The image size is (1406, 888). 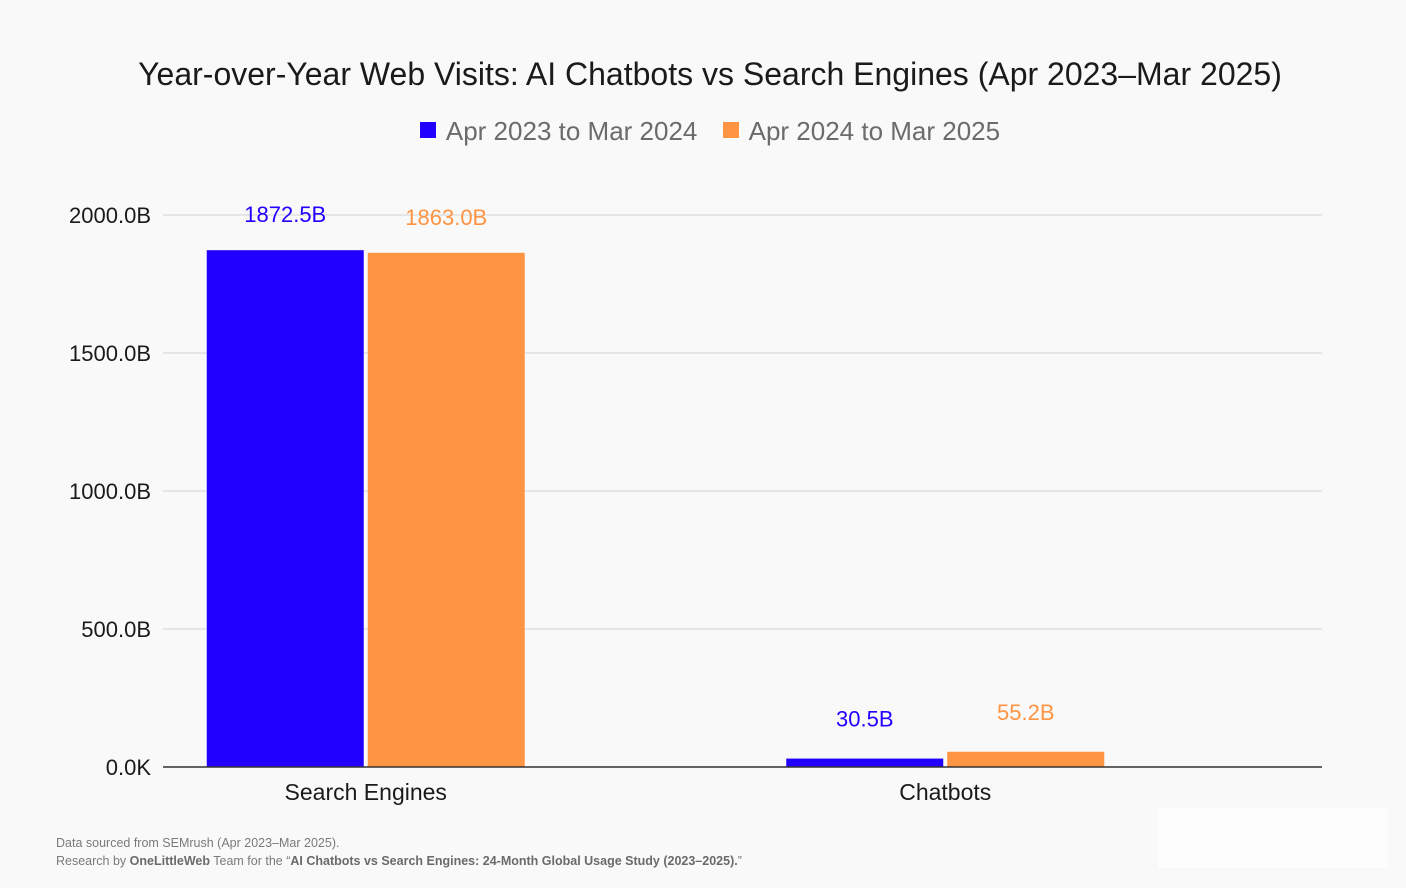 I want to click on data-label: 55.2B, so click(x=1026, y=712).